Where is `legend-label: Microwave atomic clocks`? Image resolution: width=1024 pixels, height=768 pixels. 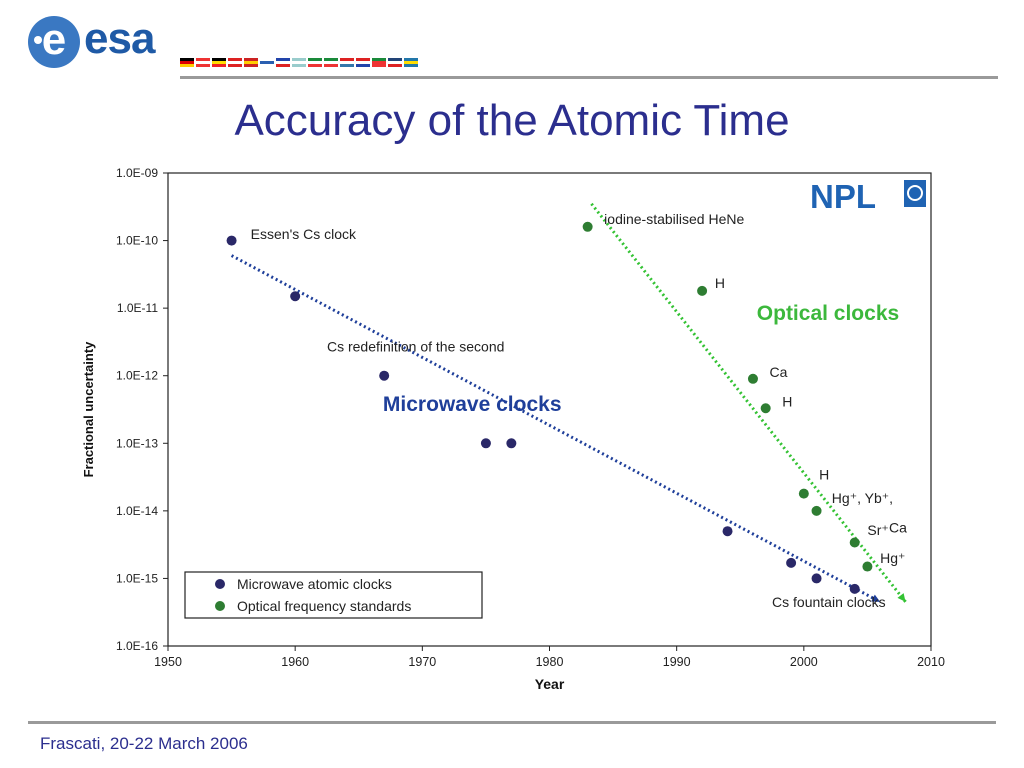
legend-label: Microwave atomic clocks is located at coordinates (314, 584).